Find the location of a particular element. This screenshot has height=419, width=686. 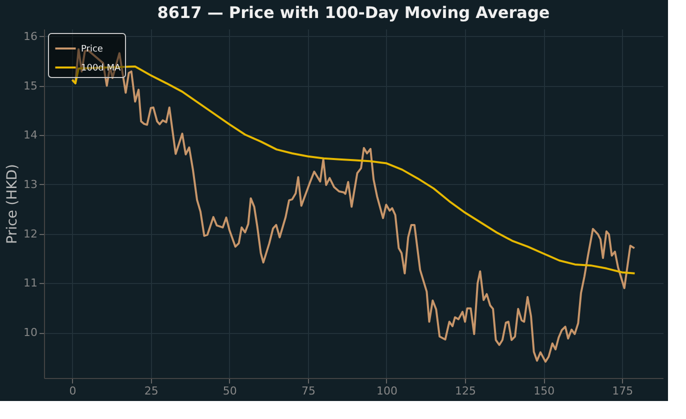

y-tick-label: 14 is located at coordinates (31, 135).